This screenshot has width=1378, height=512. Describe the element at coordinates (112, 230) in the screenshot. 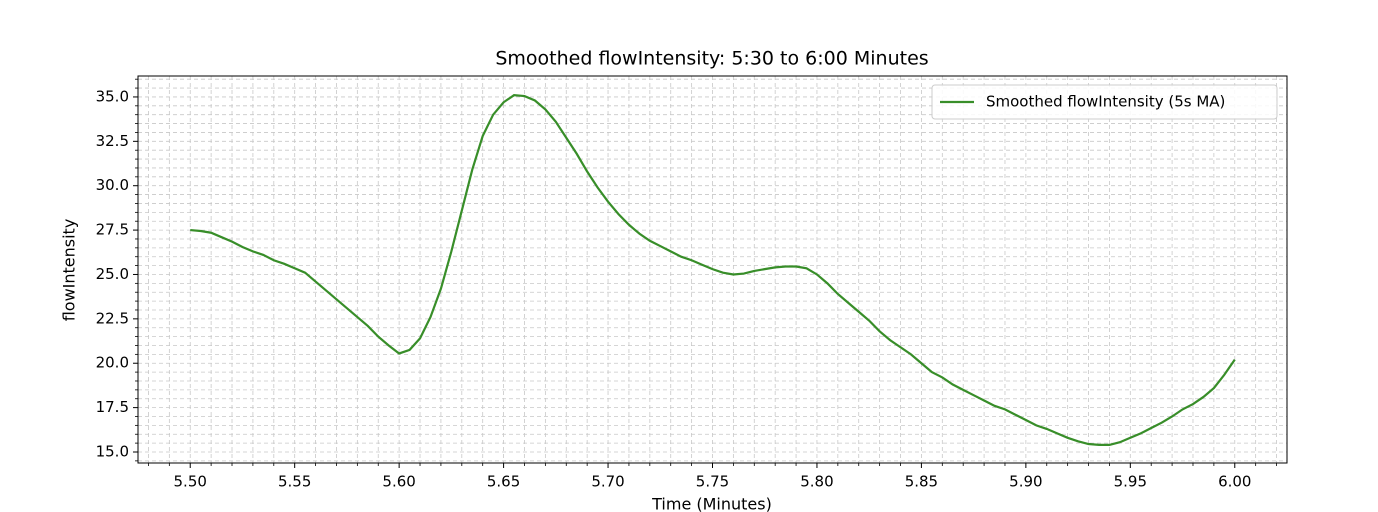

I see `y-tick-label: 27.5` at that location.